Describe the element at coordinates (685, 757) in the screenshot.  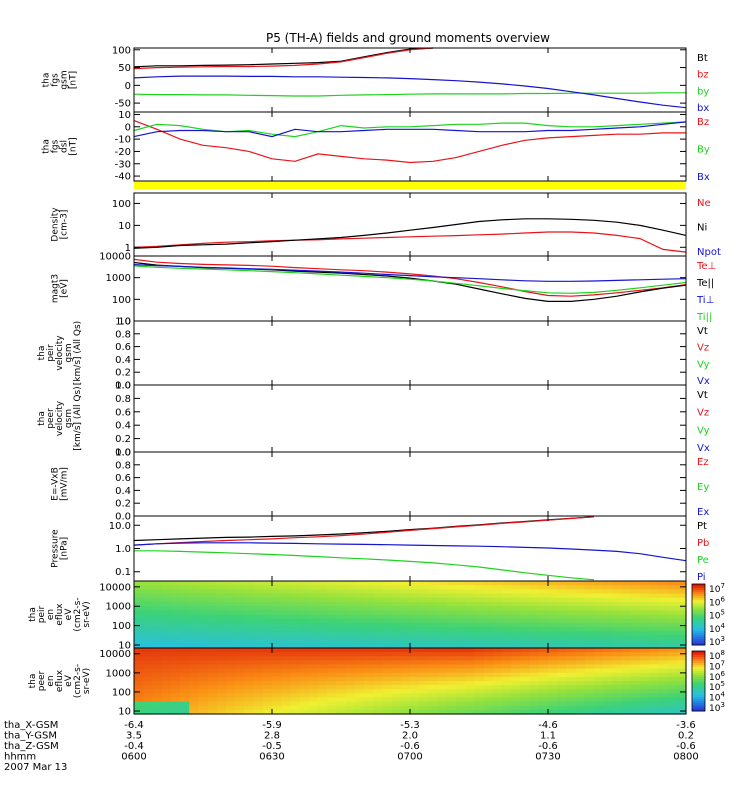
I see `footer-value: 0800` at that location.